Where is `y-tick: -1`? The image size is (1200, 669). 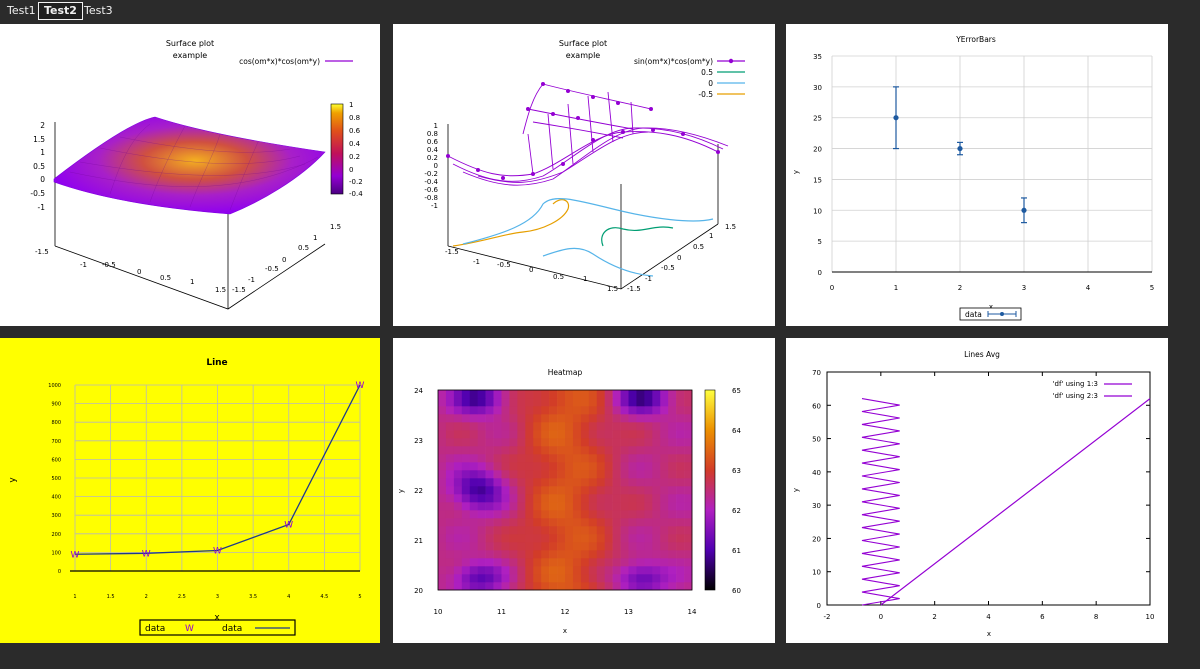
y-tick: -1 is located at coordinates (648, 279).